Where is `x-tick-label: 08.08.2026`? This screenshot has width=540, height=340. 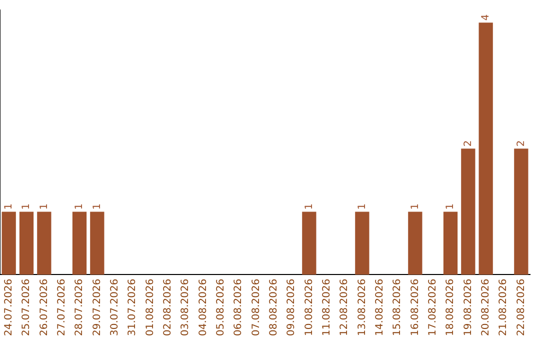 x-tick-label: 08.08.2026 is located at coordinates (274, 307).